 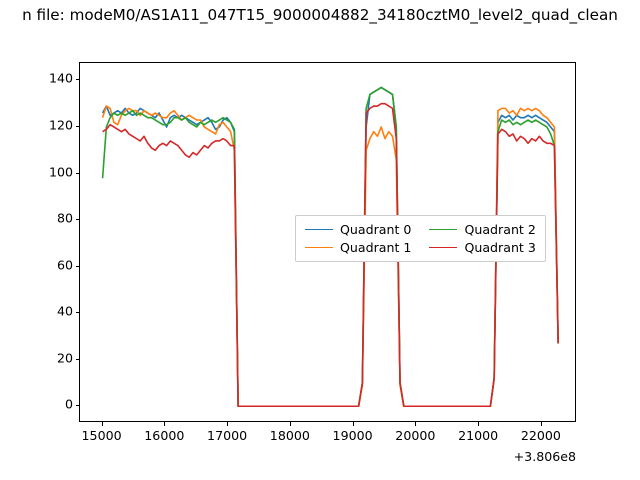 What do you see at coordinates (376, 247) in the screenshot?
I see `legend-label: Quadrant 1` at bounding box center [376, 247].